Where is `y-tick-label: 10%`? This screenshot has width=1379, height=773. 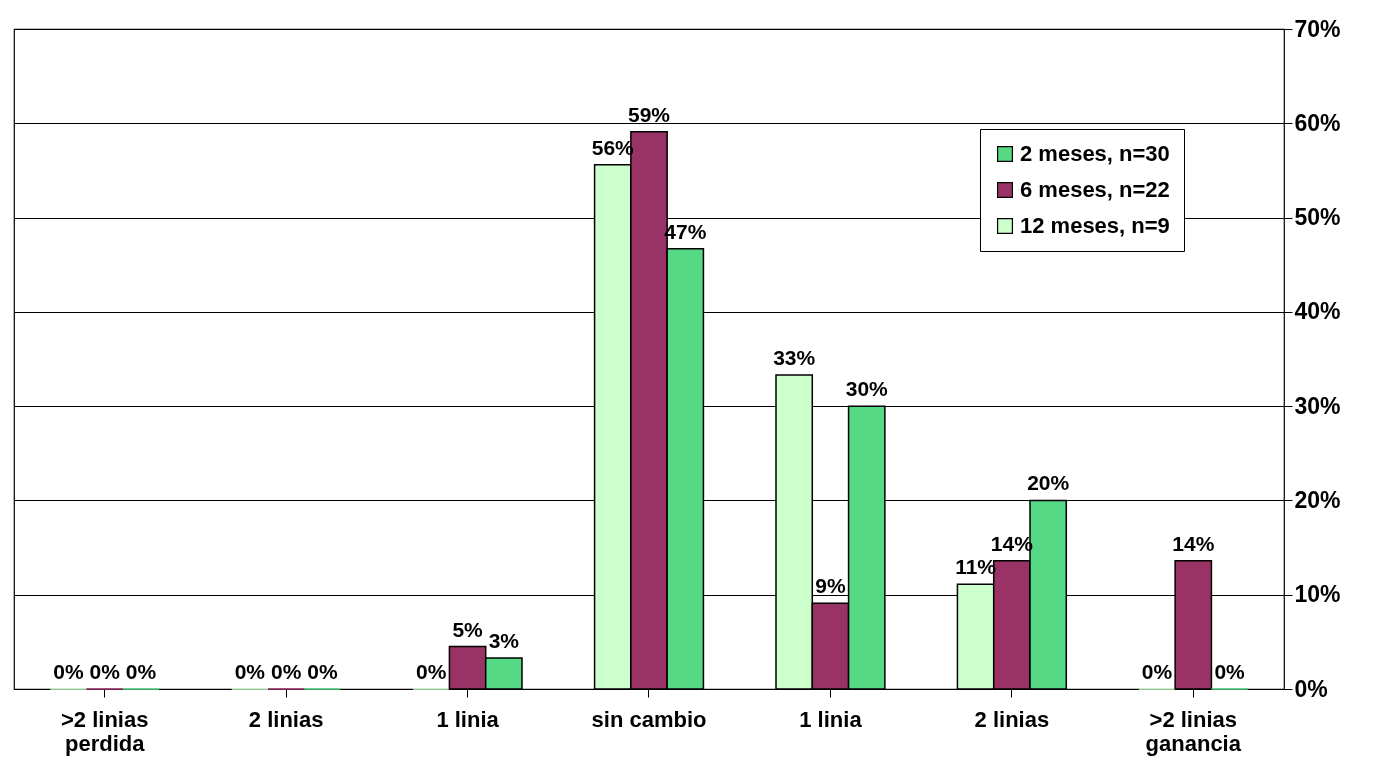
y-tick-label: 10% is located at coordinates (1317, 594).